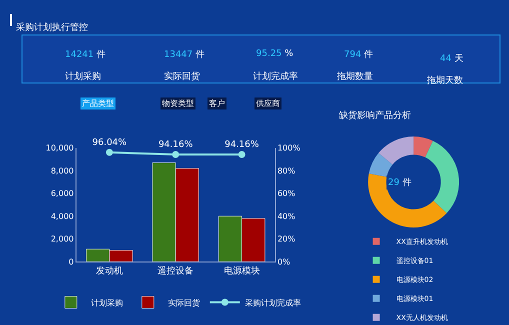 Image resolution: width=509 pixels, height=325 pixels. Describe the element at coordinates (289, 148) in the screenshot. I see `y2-tick-label: 100%` at that location.